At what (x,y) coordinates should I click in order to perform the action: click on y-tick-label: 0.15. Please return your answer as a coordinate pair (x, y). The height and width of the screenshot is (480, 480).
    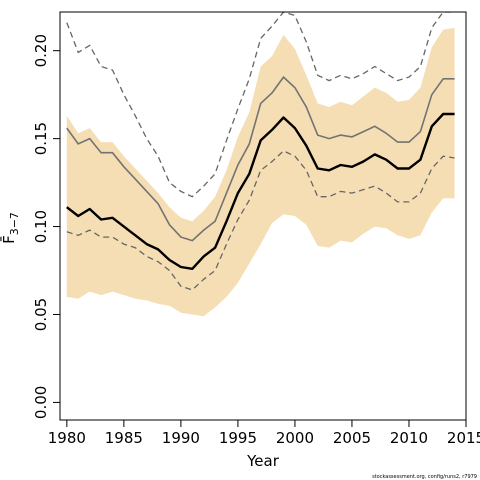
    Looking at the image, I should click on (41, 138).